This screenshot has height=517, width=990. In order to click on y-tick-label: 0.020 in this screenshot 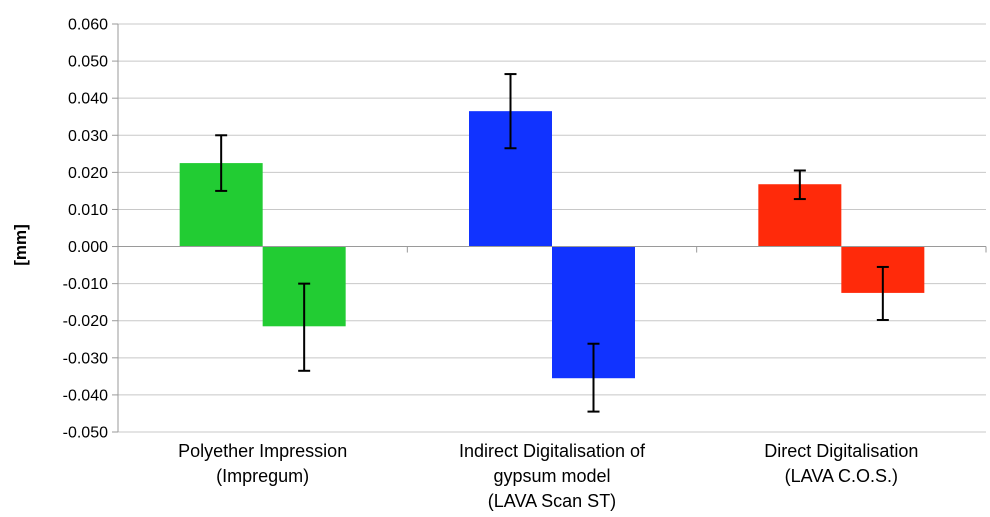, I will do `click(88, 173)`.